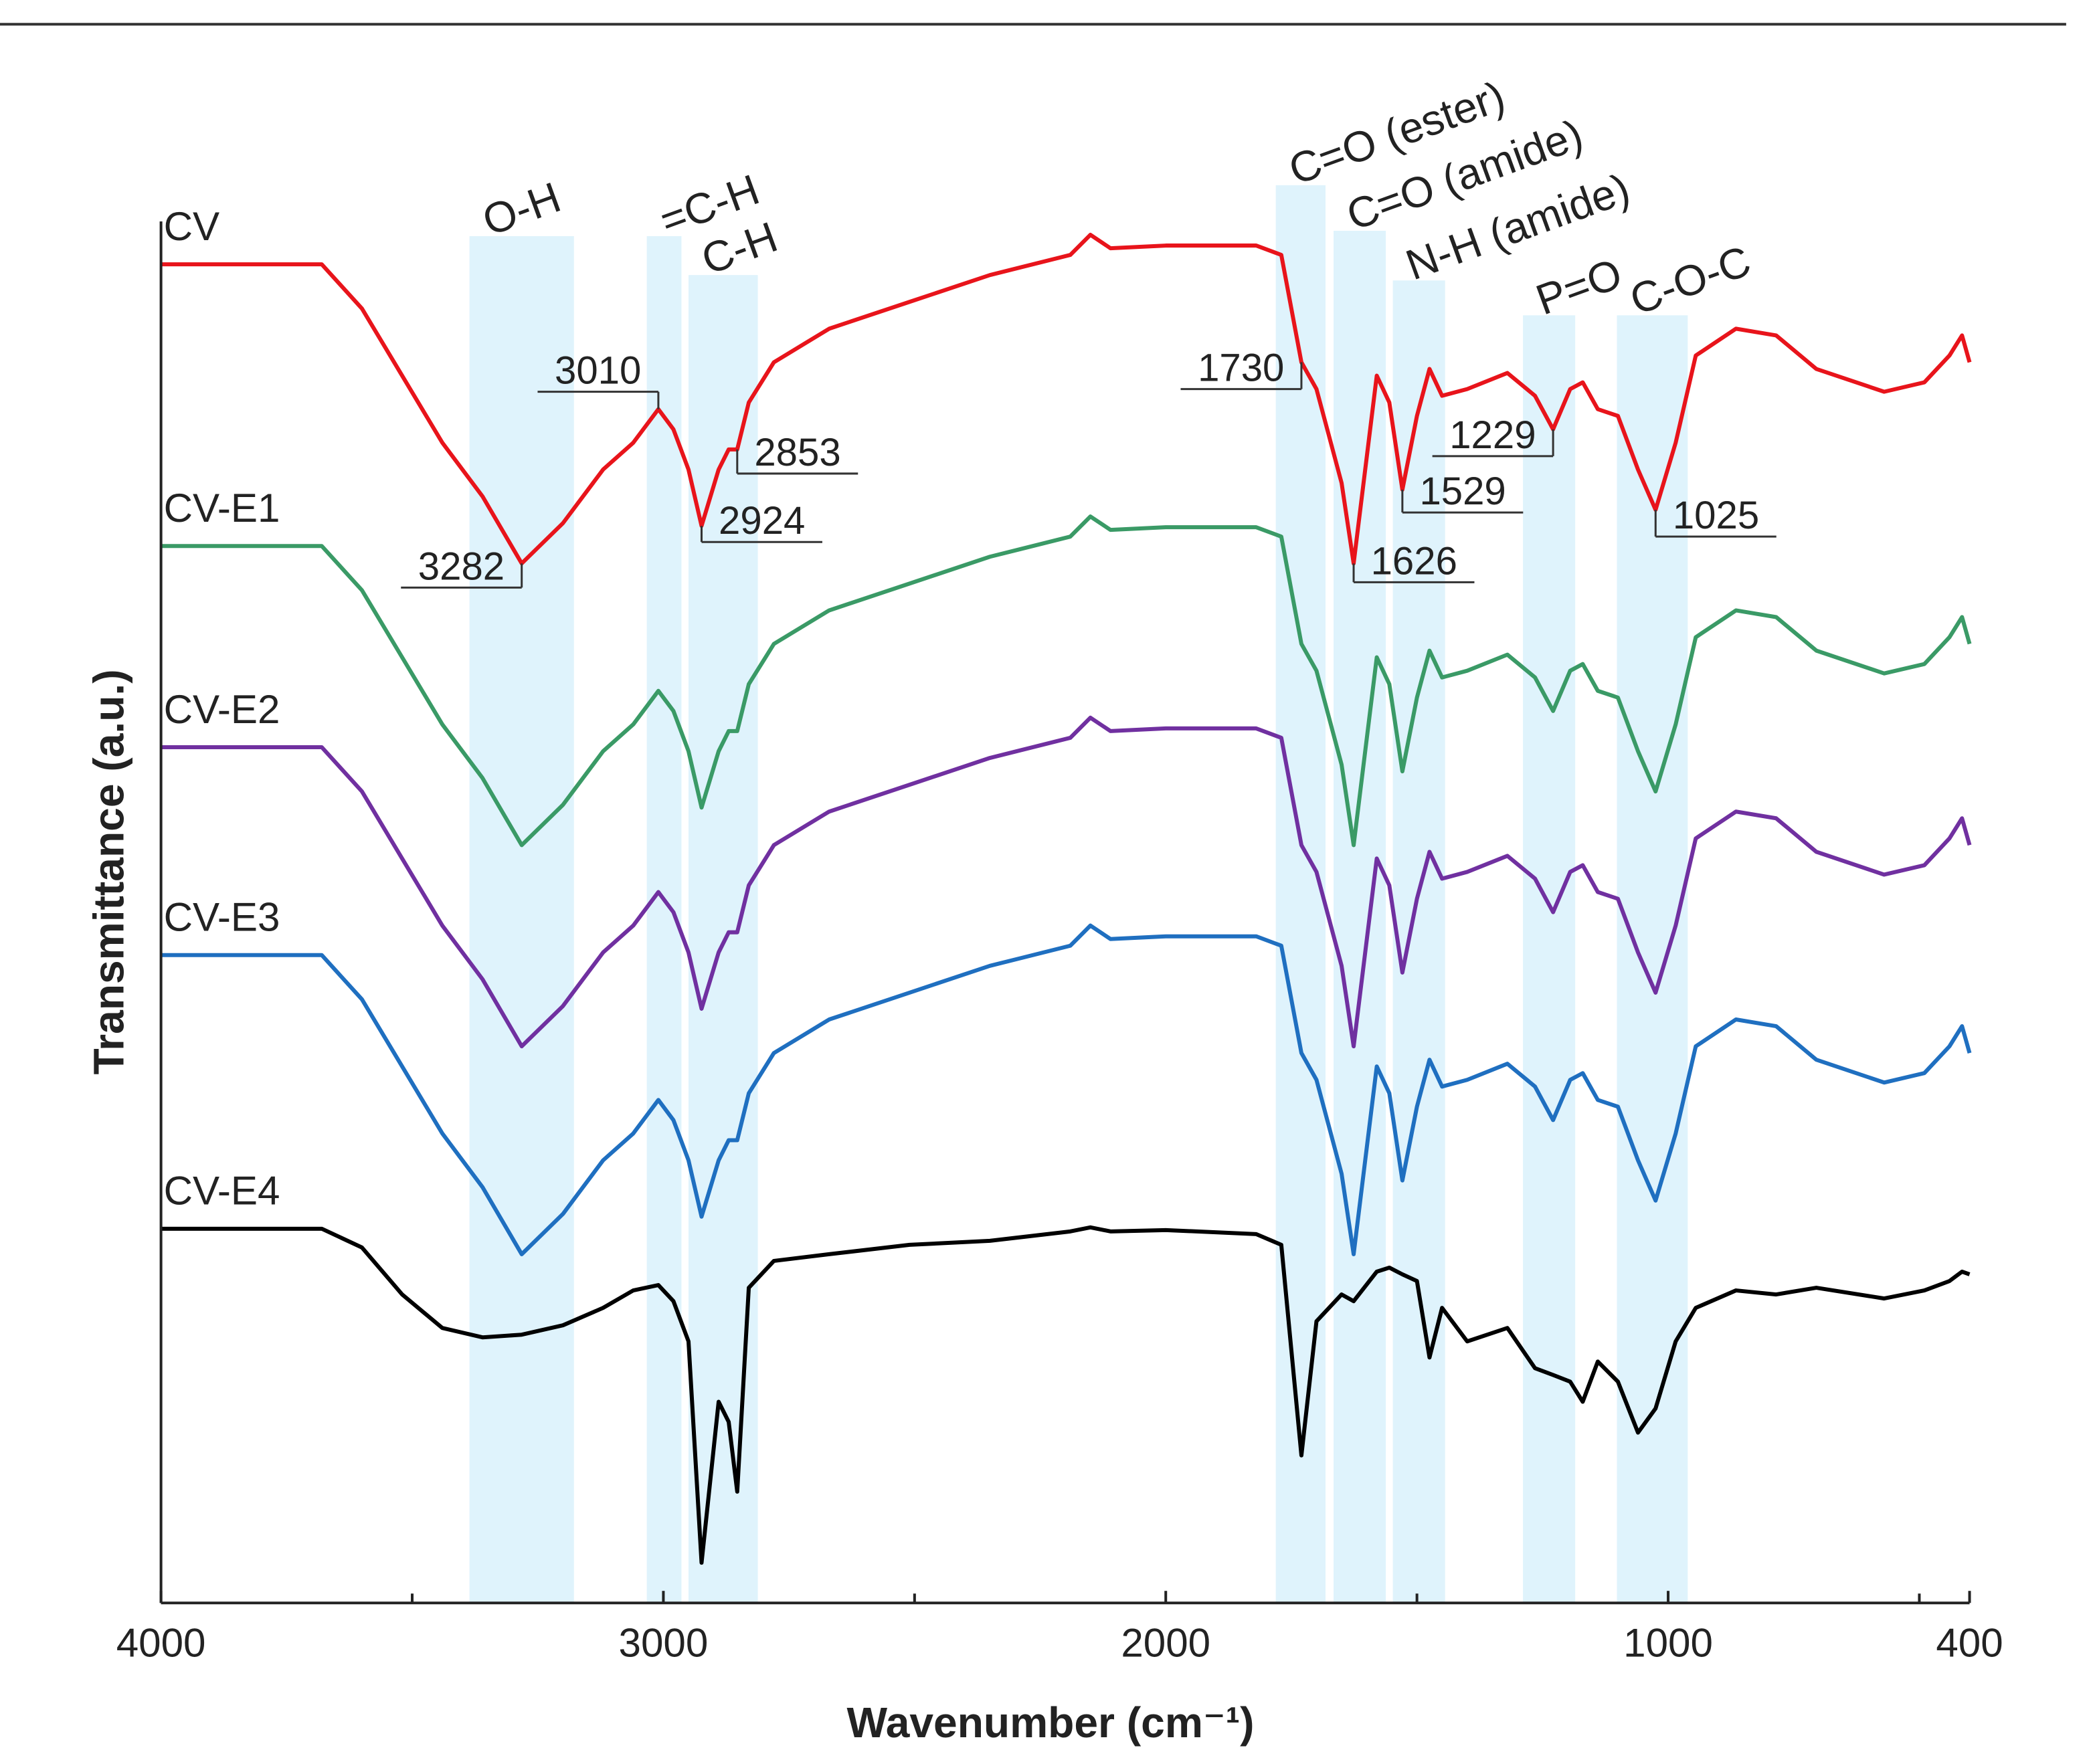 The image size is (2093, 1764). Describe the element at coordinates (762, 521) in the screenshot. I see `peak-label: 2924` at that location.